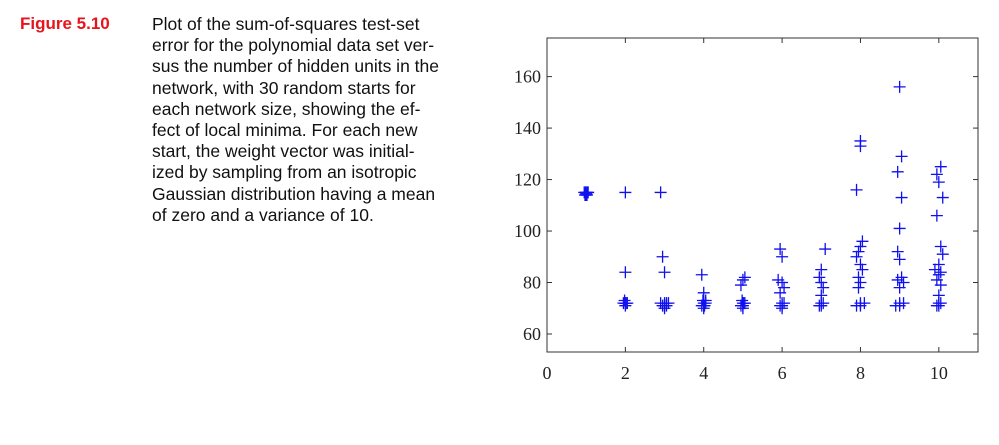  What do you see at coordinates (527, 128) in the screenshot?
I see `y-tick-label: 140` at bounding box center [527, 128].